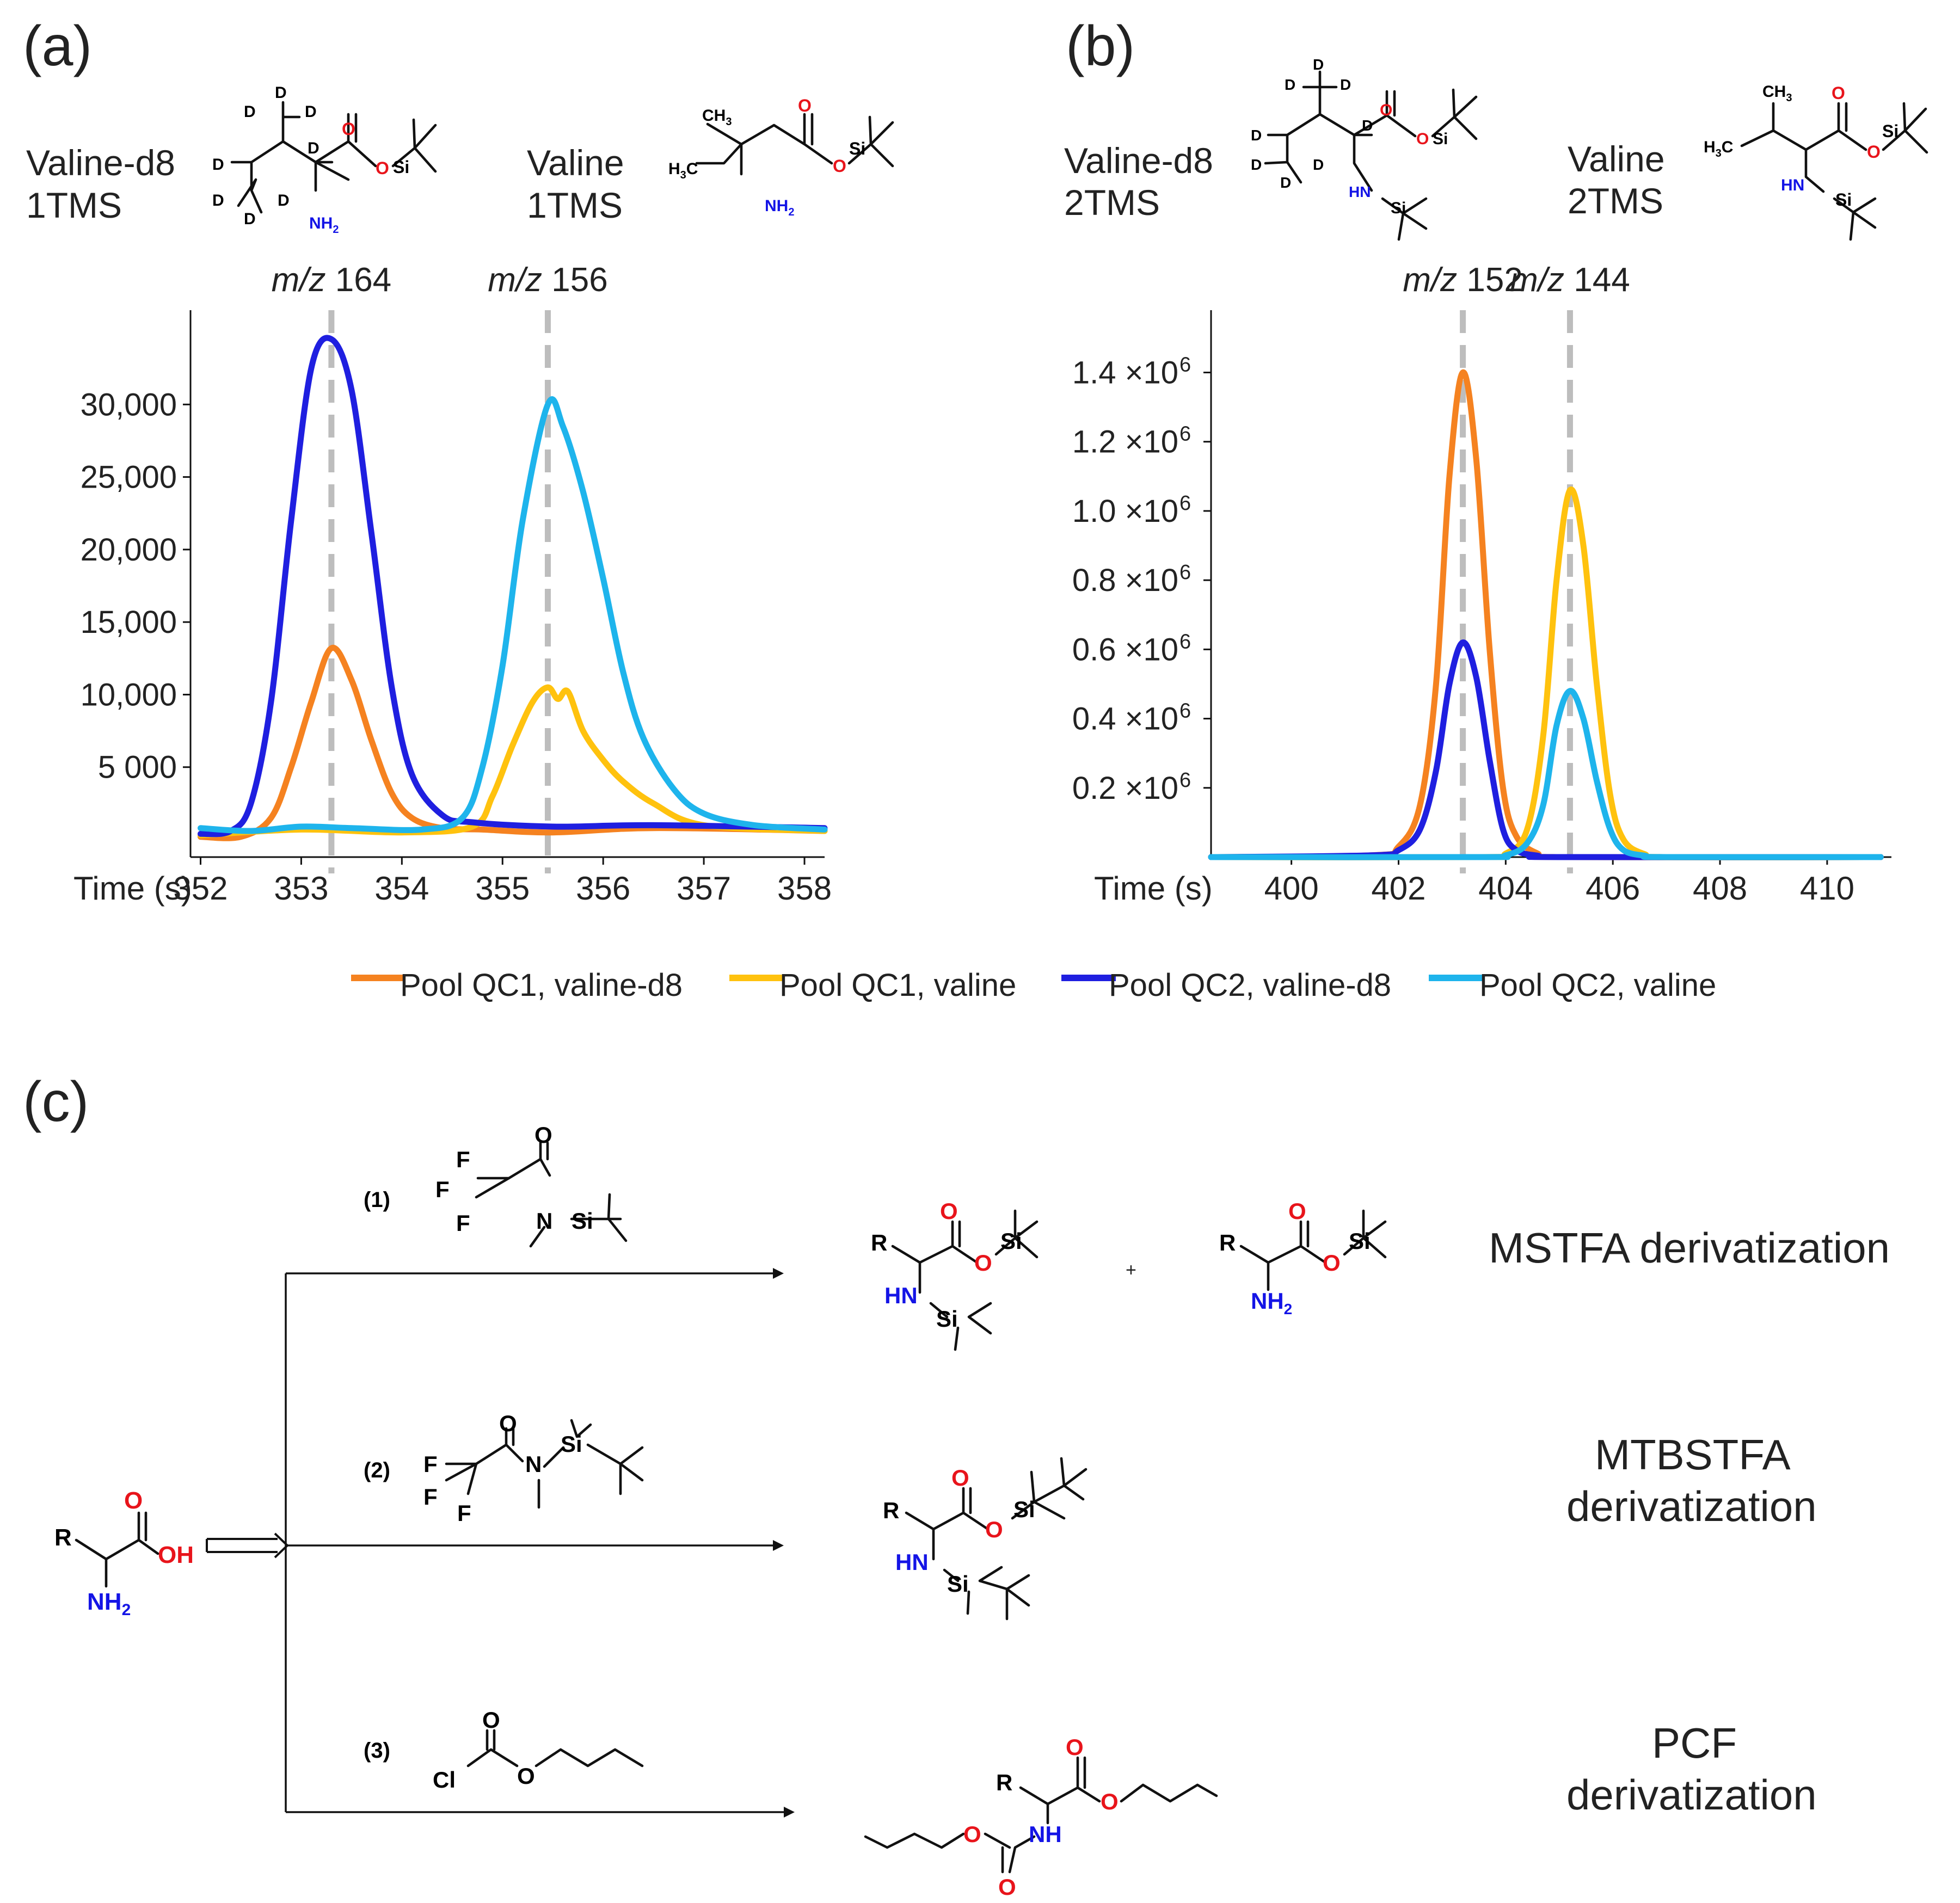 Image resolution: width=1960 pixels, height=1903 pixels. I want to click on atom-nh: NH, so click(1045, 1834).